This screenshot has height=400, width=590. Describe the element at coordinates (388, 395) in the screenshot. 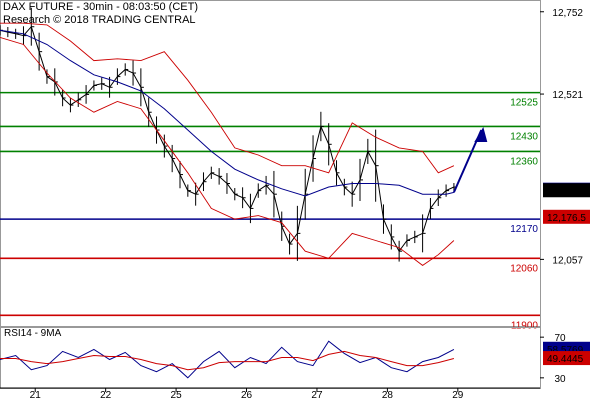

I see `time-tick-label: 28` at that location.